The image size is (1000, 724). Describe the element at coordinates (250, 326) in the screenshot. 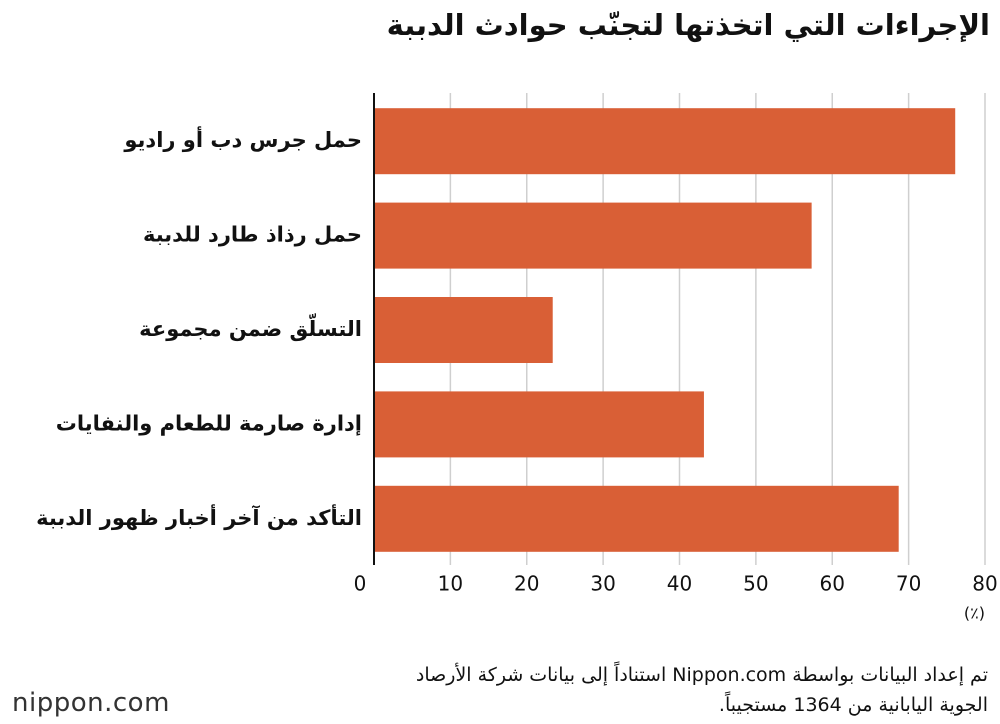

I see `y-tick-label: التسلّق ضمن مجموعة` at that location.